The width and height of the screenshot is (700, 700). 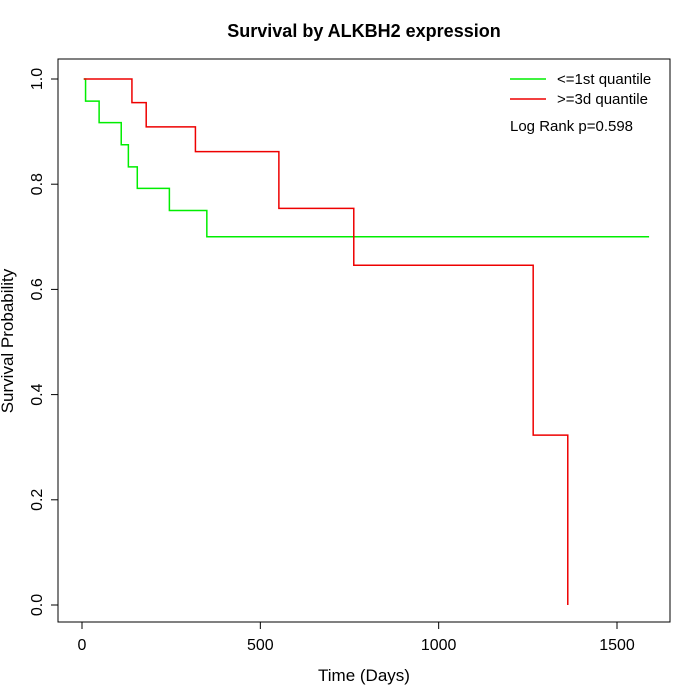 What do you see at coordinates (44, 342) in the screenshot?
I see `y-axis: 0.0 0.2 0.4 0.6 0.8 1.0` at bounding box center [44, 342].